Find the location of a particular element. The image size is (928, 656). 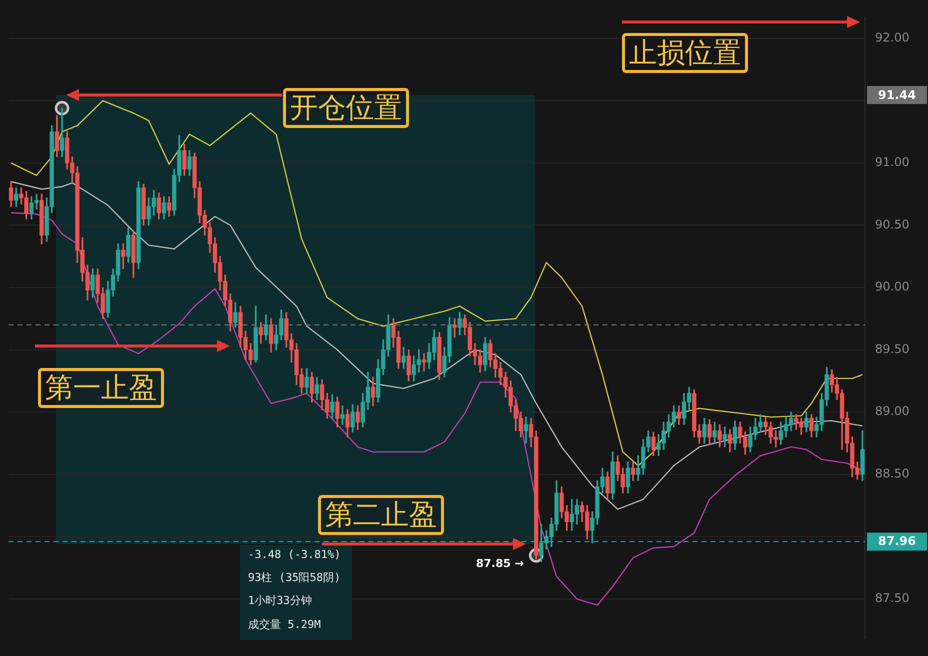

annotation: 1小时33分钟 is located at coordinates (280, 600).